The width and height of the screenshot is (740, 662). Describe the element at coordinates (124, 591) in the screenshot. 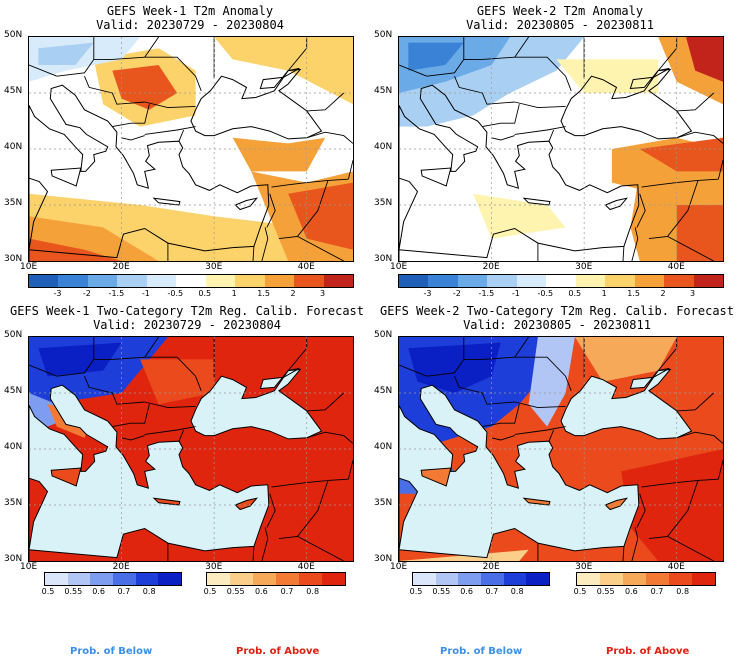

I see `prob-below-colorbar-label: 0.7` at that location.